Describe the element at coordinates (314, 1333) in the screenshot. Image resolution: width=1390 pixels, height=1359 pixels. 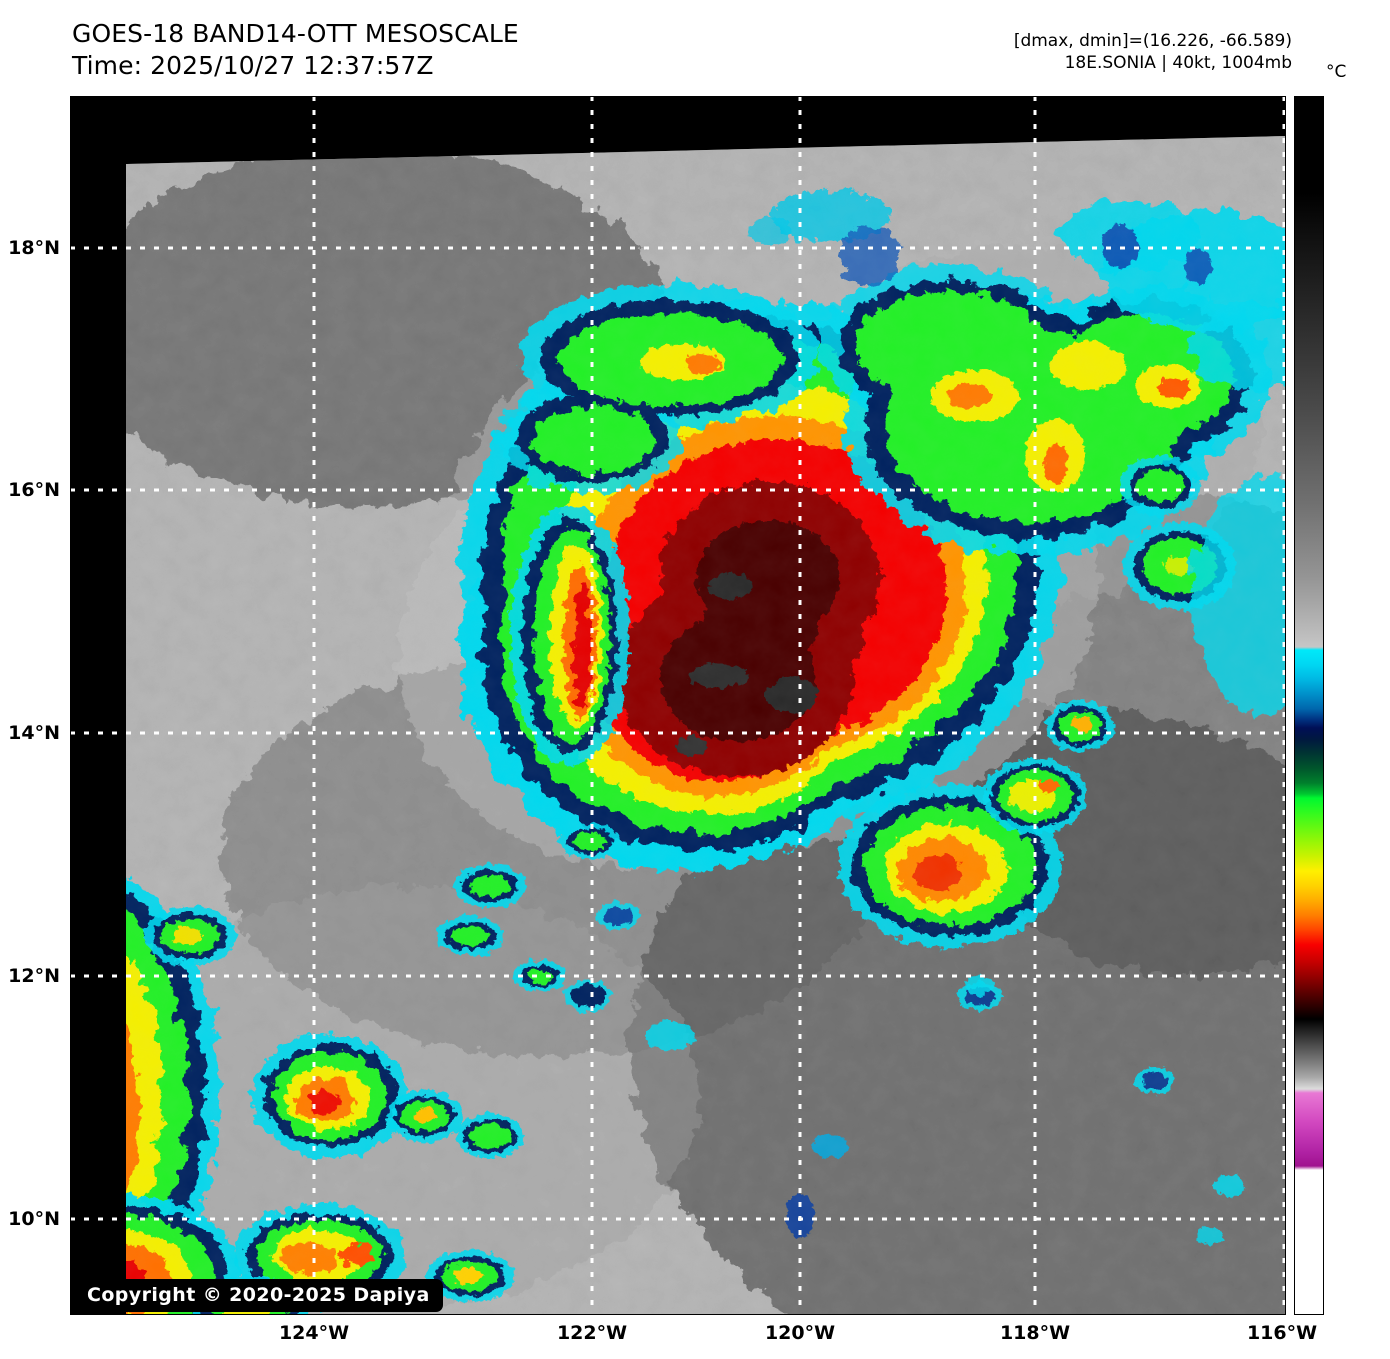
I see `xtick-label: 124°W` at that location.